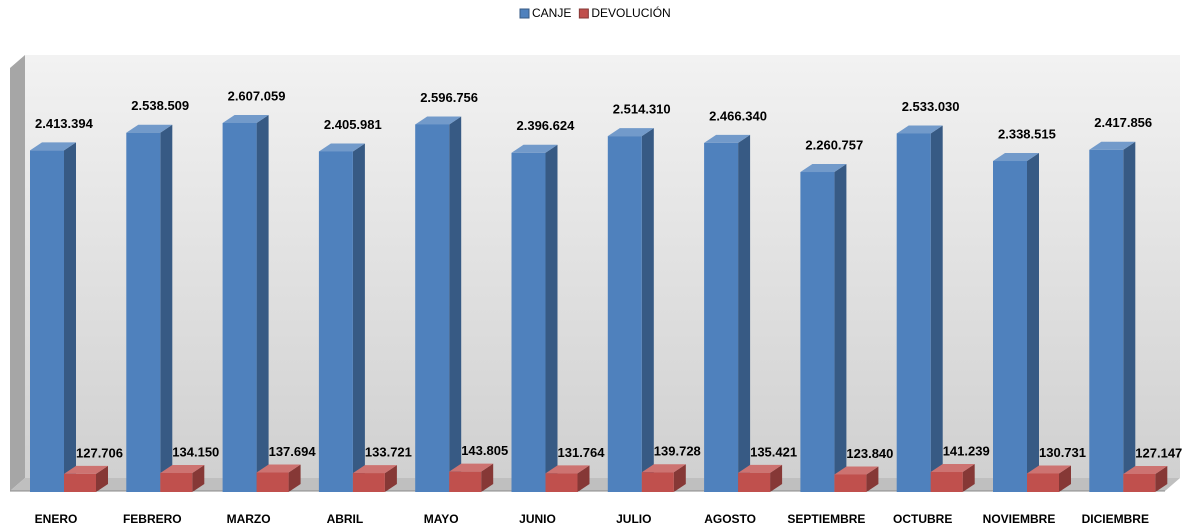  What do you see at coordinates (195, 451) in the screenshot?
I see `value-label: 134.150` at bounding box center [195, 451].